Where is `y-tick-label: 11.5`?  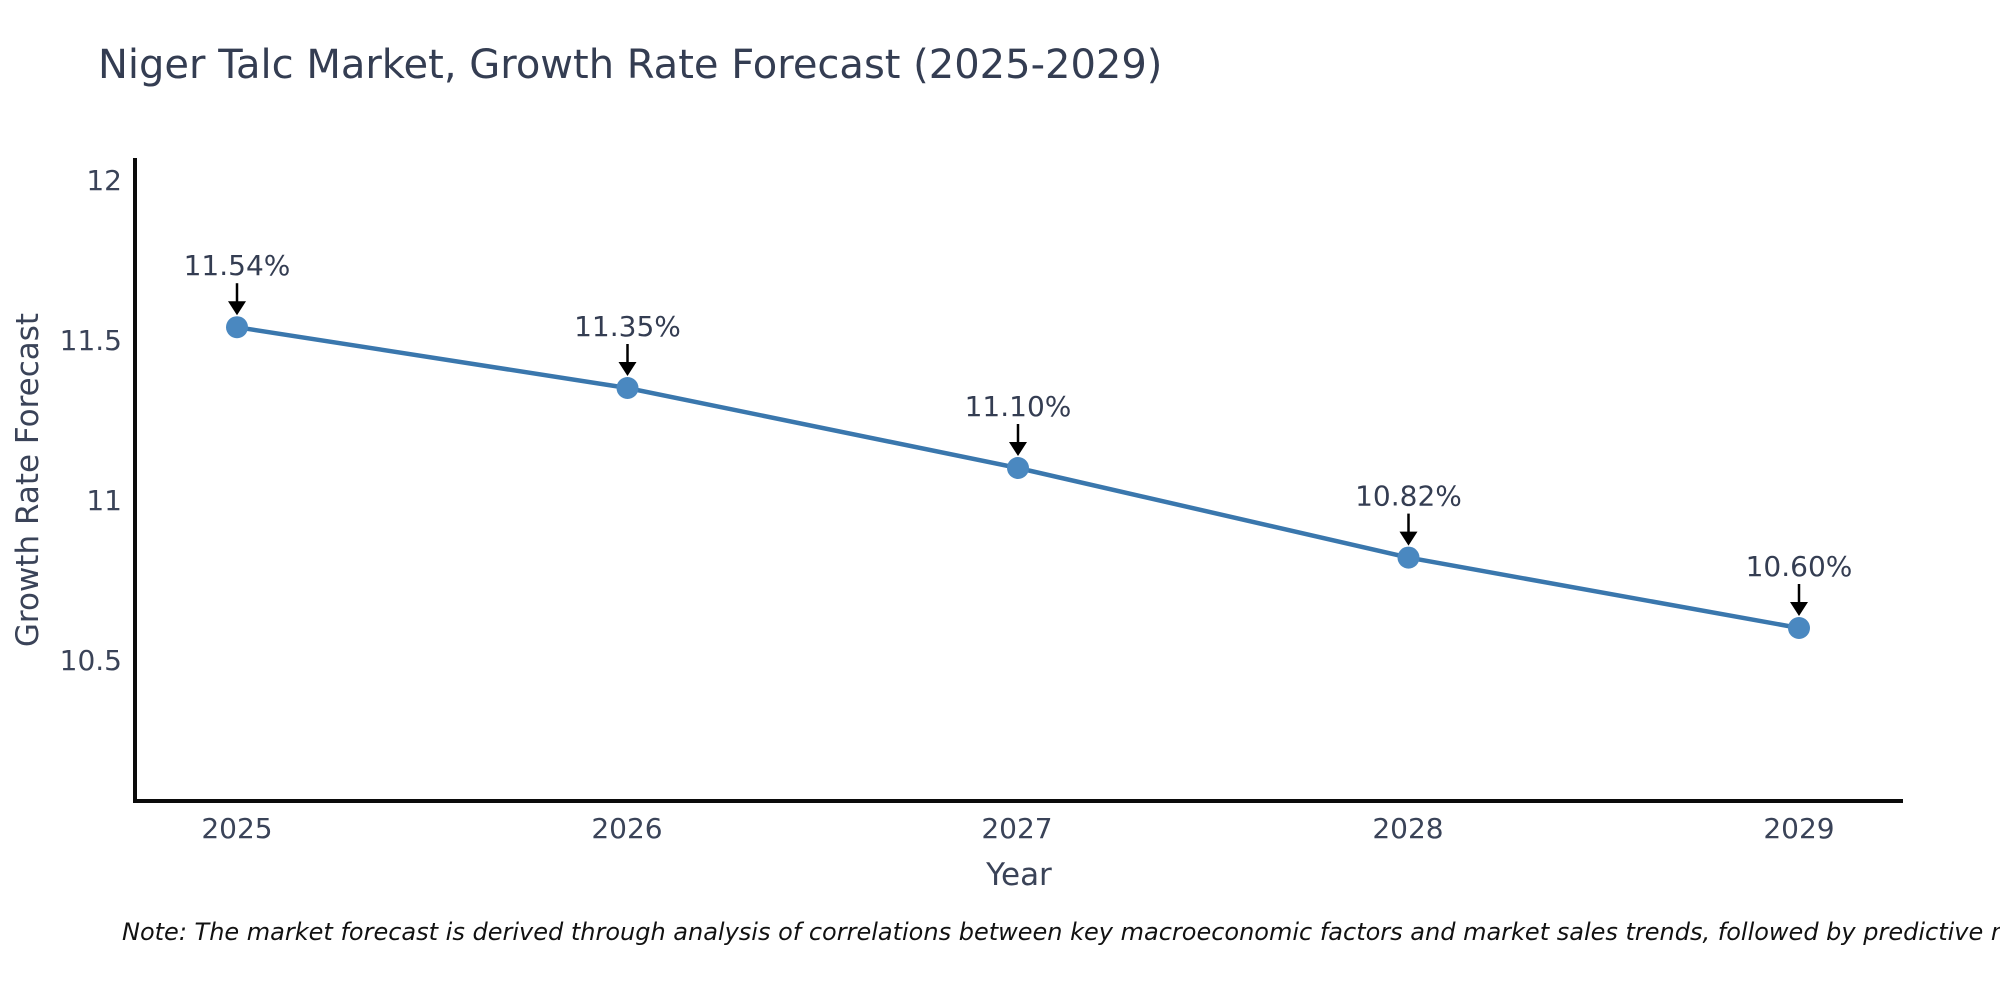
y-tick-label: 11.5 is located at coordinates (91, 340).